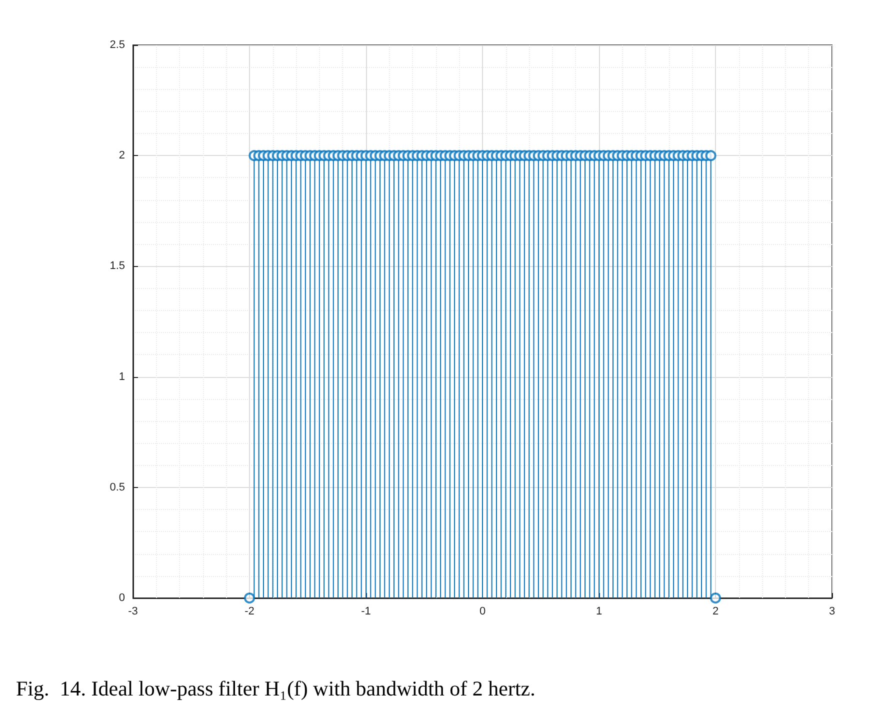 This screenshot has width=884, height=719. I want to click on y-tick-label: 1.5, so click(117, 266).